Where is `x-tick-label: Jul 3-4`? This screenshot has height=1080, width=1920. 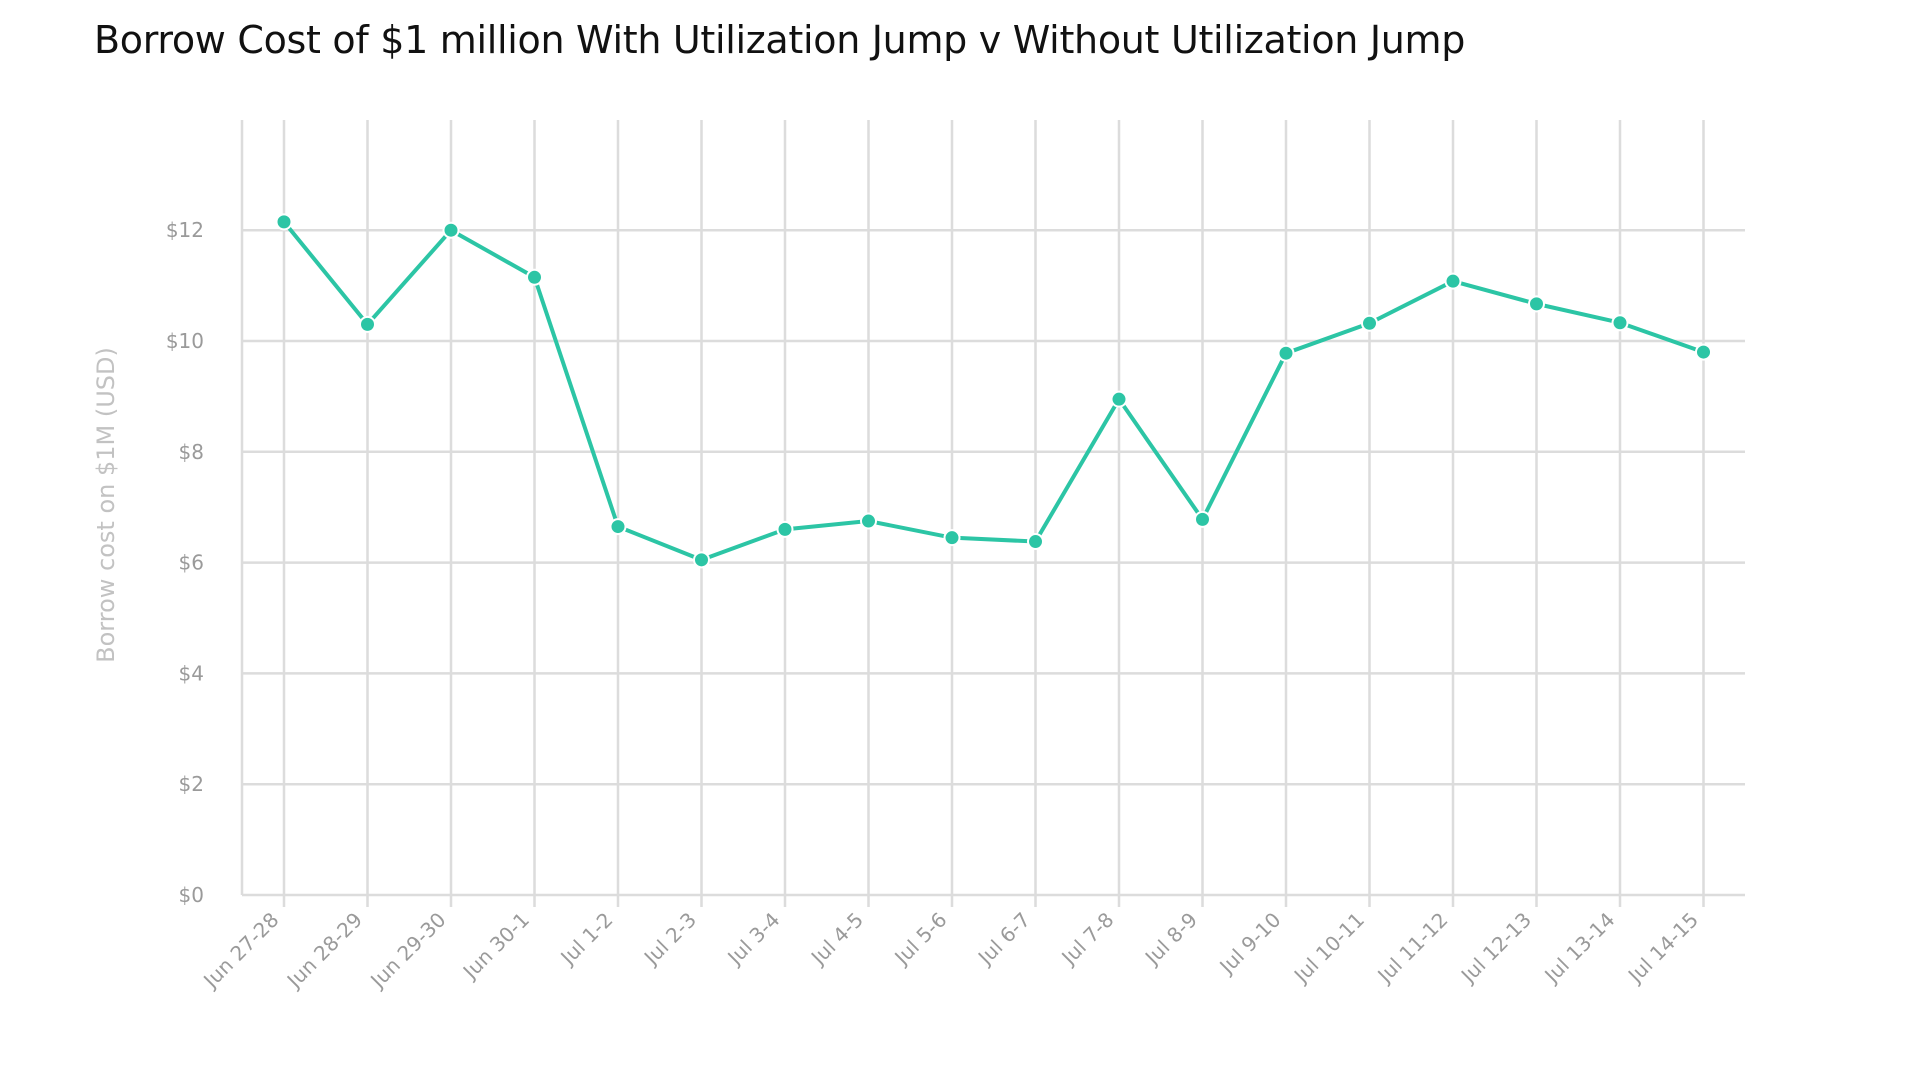
x-tick-label: Jul 3-4 is located at coordinates (752, 939).